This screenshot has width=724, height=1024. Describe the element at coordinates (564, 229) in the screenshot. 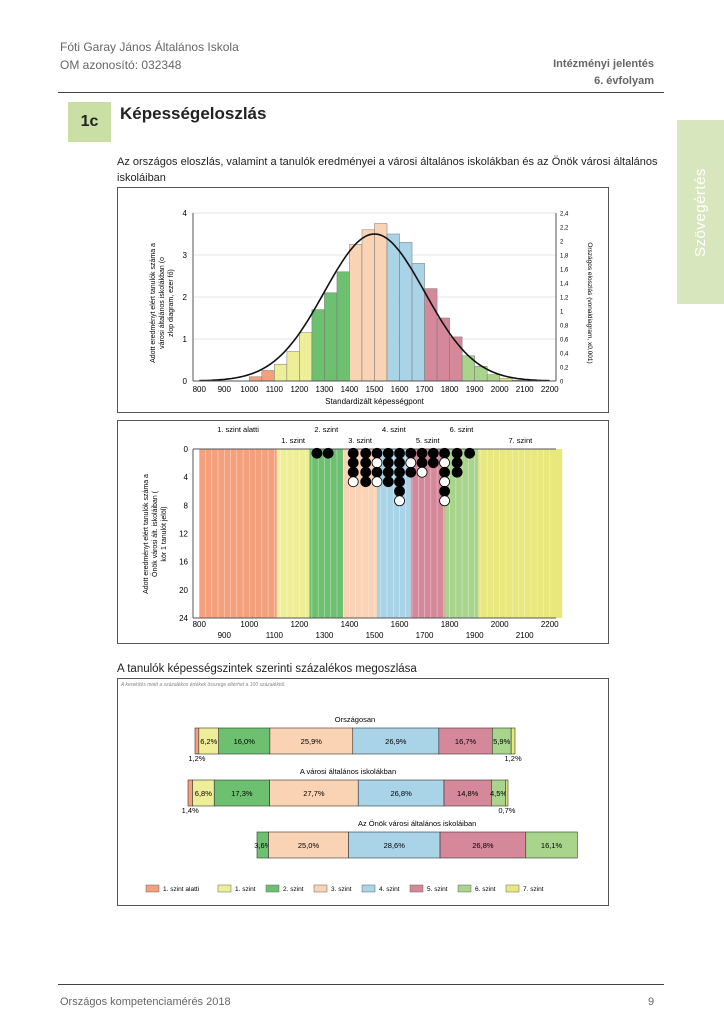

I see `y2-tick-label: 2,2` at that location.